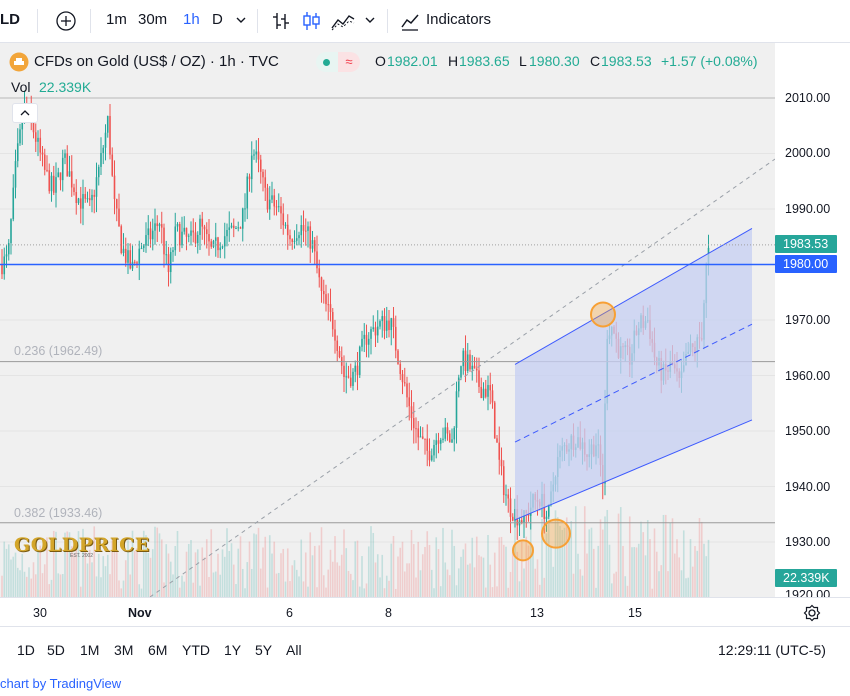 This screenshot has height=696, width=850. Describe the element at coordinates (153, 19) in the screenshot. I see `interval-30m: 30m` at that location.